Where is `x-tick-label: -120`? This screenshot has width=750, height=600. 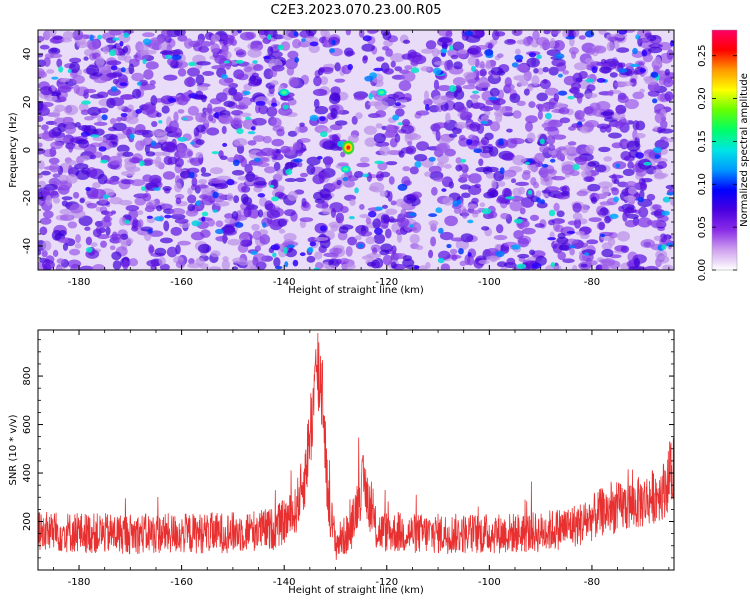
x-tick-label: -120 is located at coordinates (386, 582).